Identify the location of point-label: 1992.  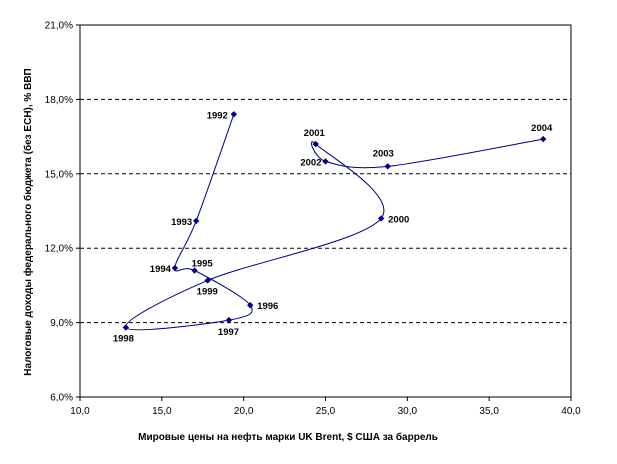
(217, 115).